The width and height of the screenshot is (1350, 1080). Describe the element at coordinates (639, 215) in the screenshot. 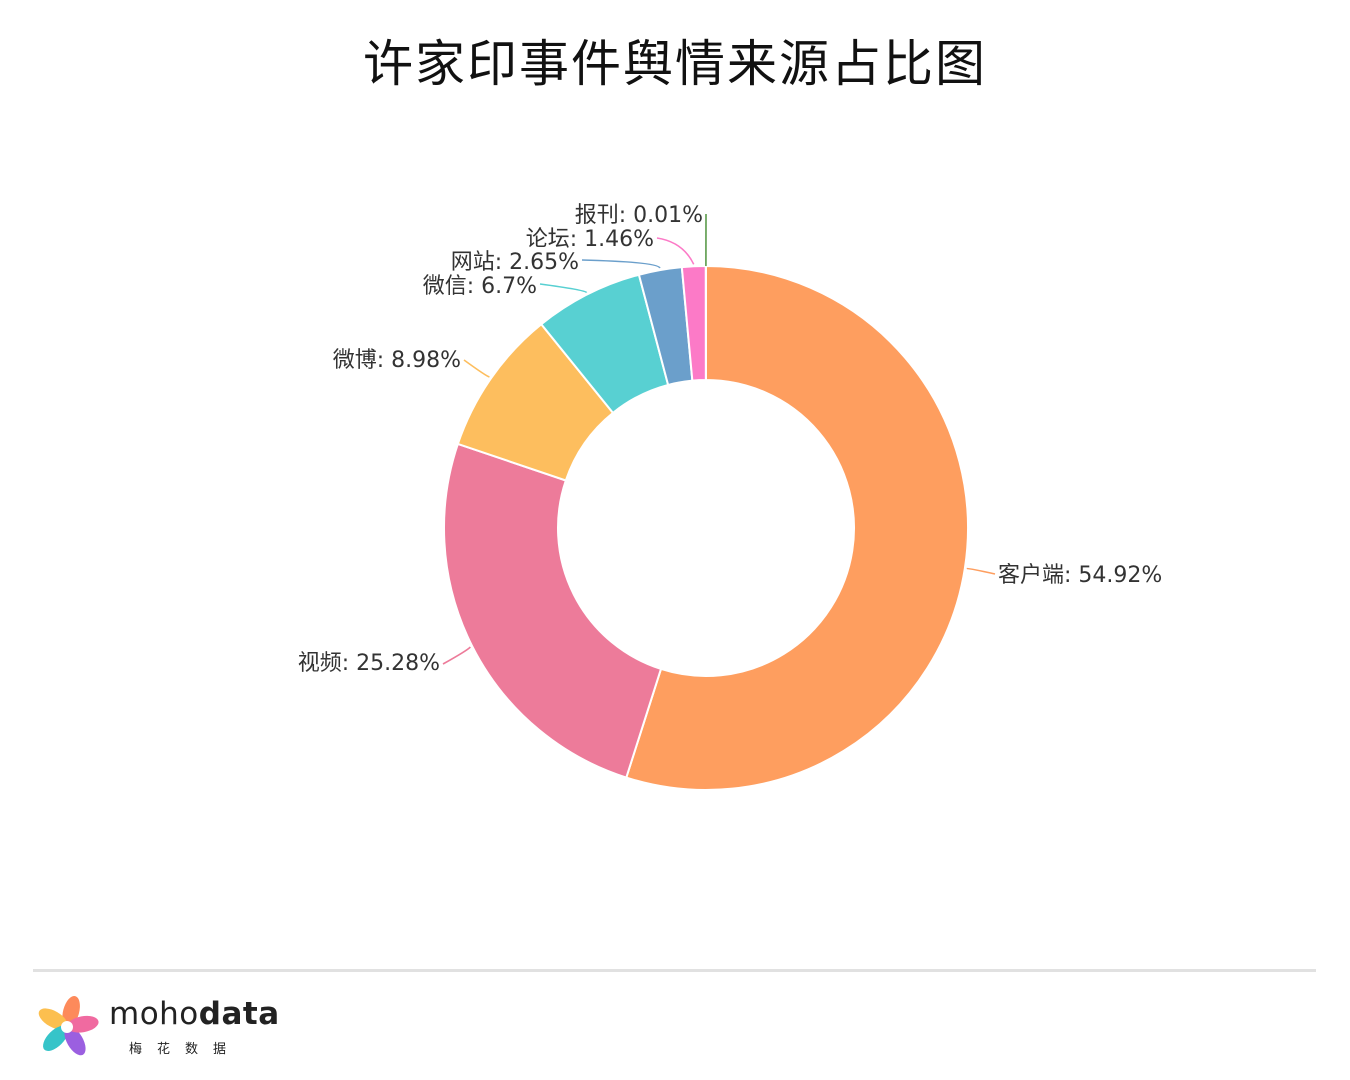

I see `slice-label-7: 报刊: 0.01%` at that location.